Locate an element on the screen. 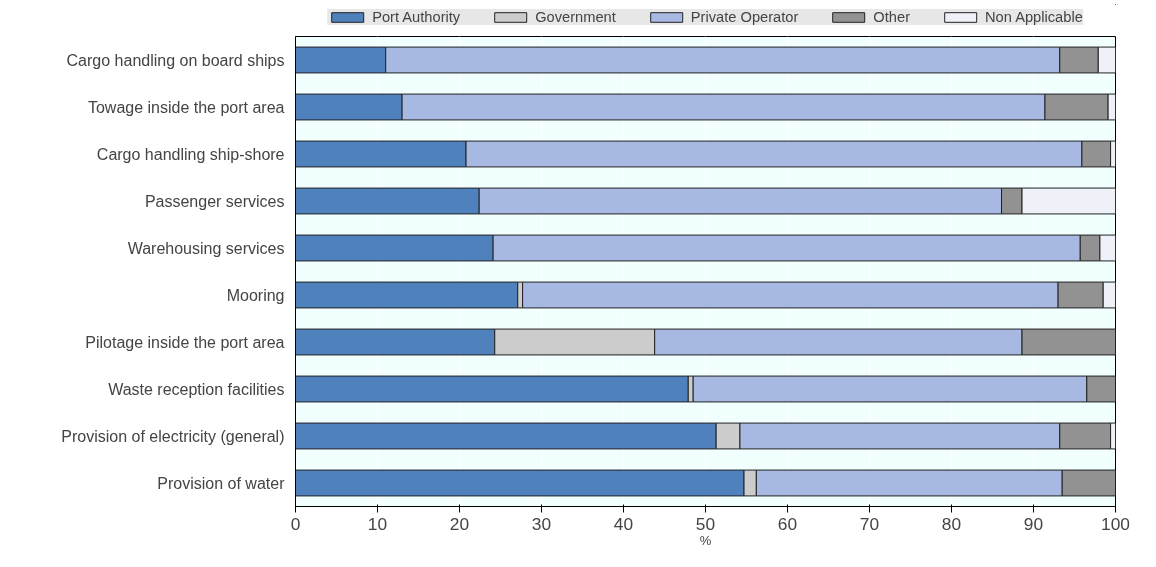  y-tick-label: Cargo handling on board ships is located at coordinates (175, 60).